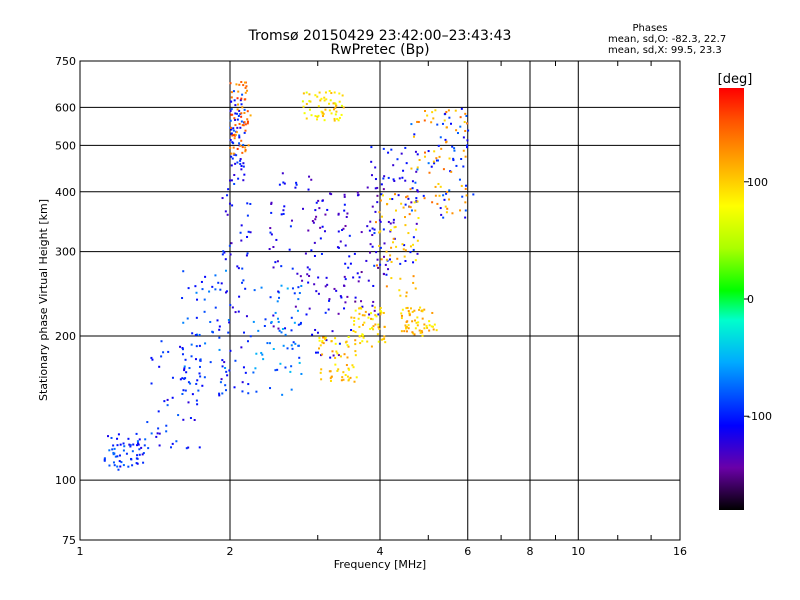  Describe the element at coordinates (69, 540) in the screenshot. I see `y-tick-label: 75` at that location.